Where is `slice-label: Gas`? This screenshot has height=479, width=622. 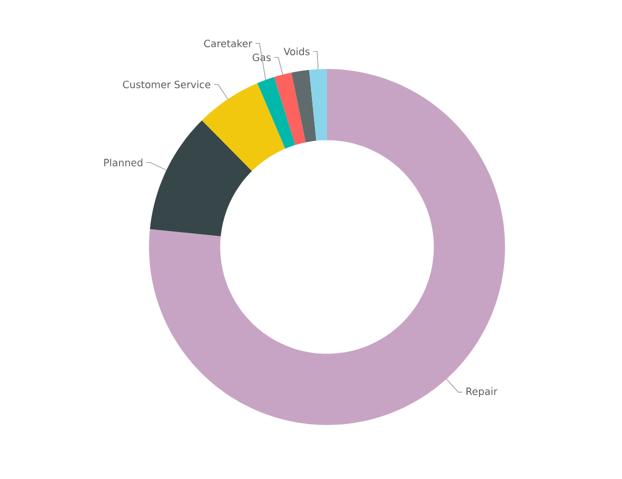
slice-label: Gas is located at coordinates (261, 58).